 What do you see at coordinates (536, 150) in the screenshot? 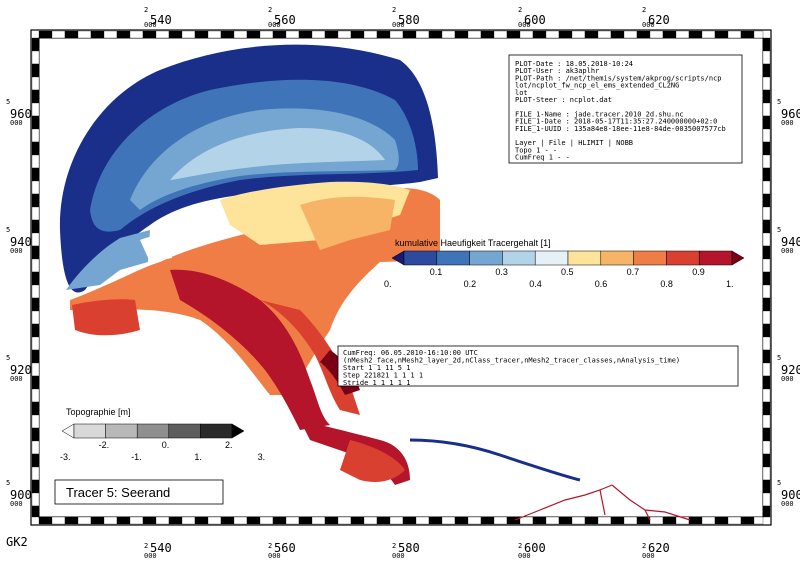
I see `info-line: Topo 1 - -` at bounding box center [536, 150].